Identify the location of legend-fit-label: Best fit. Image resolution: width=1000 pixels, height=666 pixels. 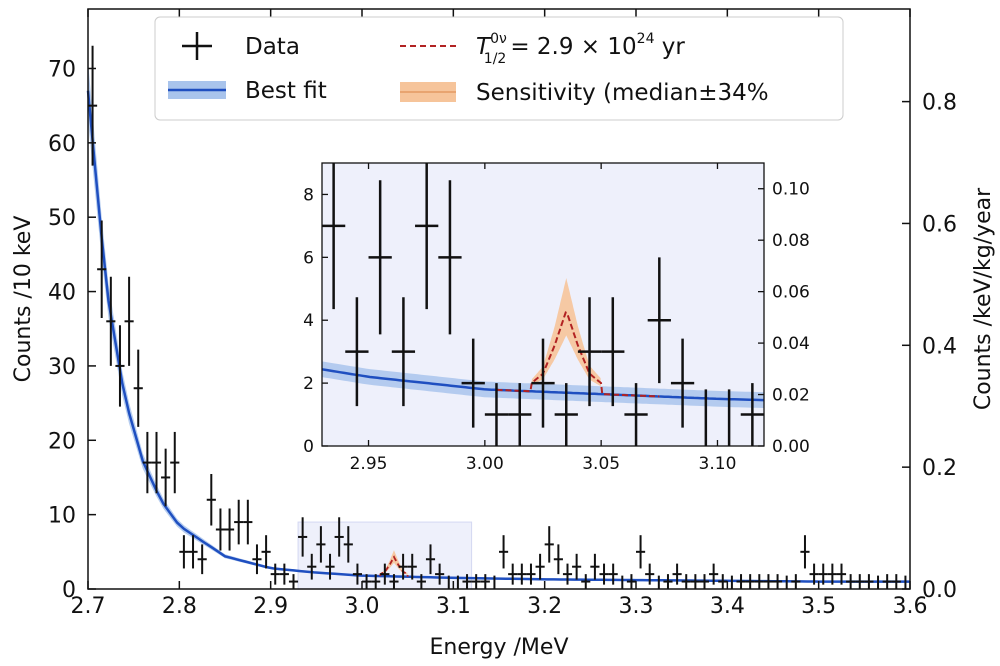
(286, 91).